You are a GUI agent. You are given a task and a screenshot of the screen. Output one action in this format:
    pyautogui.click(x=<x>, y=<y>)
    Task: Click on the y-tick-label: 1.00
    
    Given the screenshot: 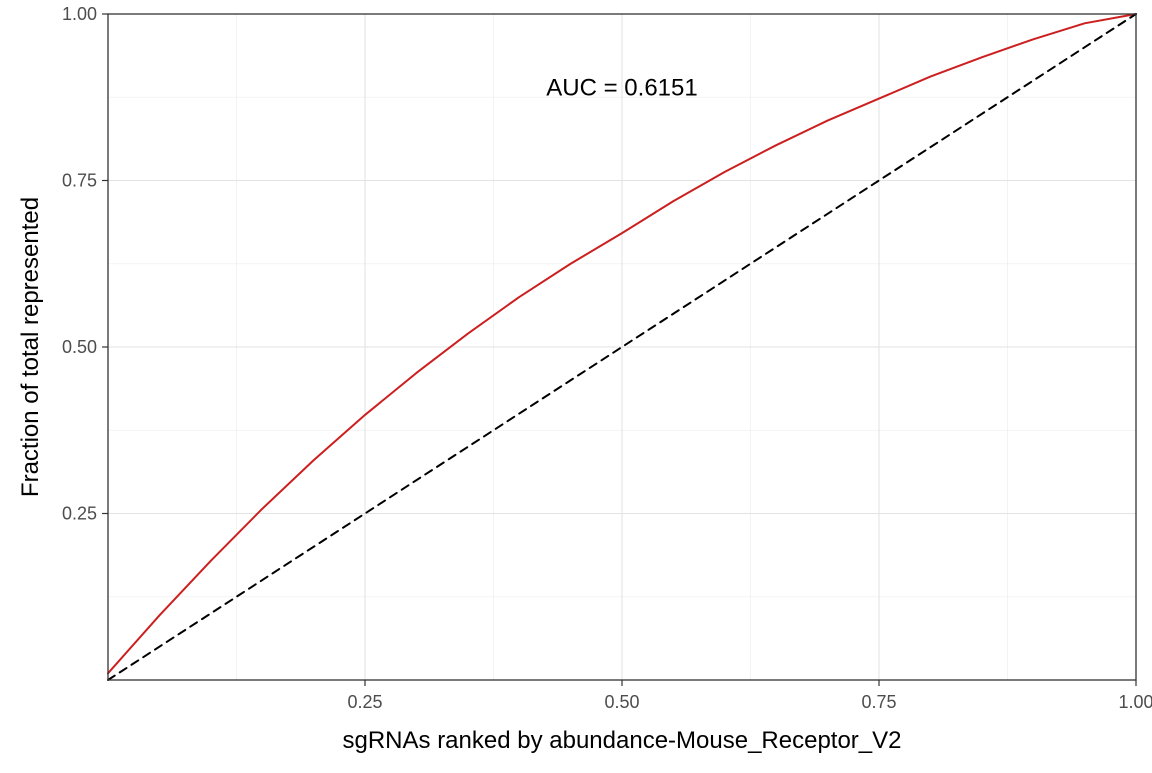 What is the action you would take?
    pyautogui.click(x=79, y=14)
    